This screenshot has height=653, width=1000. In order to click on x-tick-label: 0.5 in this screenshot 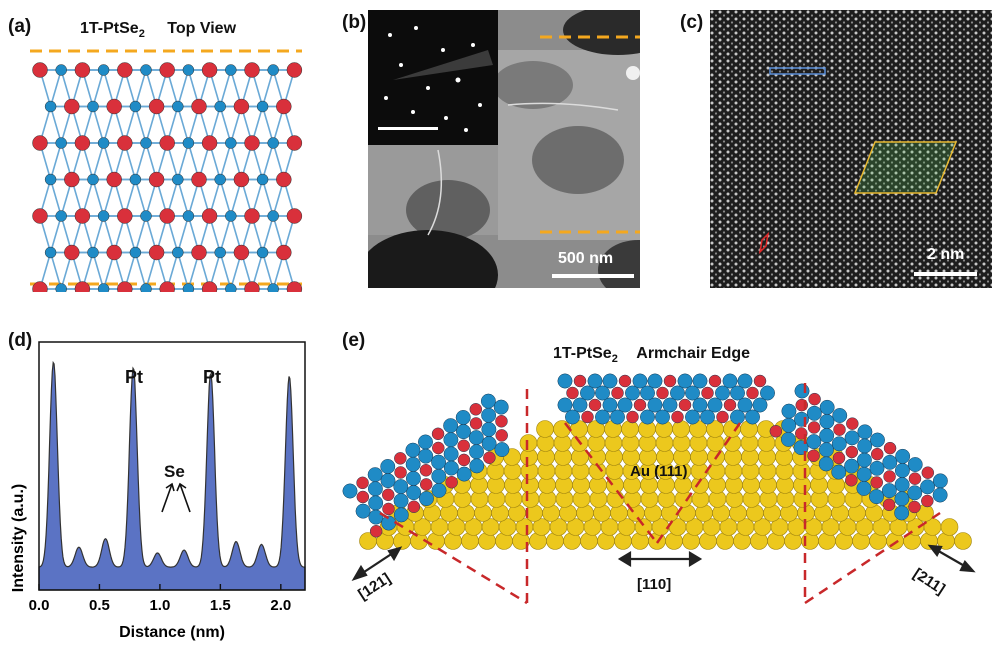, I will do `click(99, 605)`.